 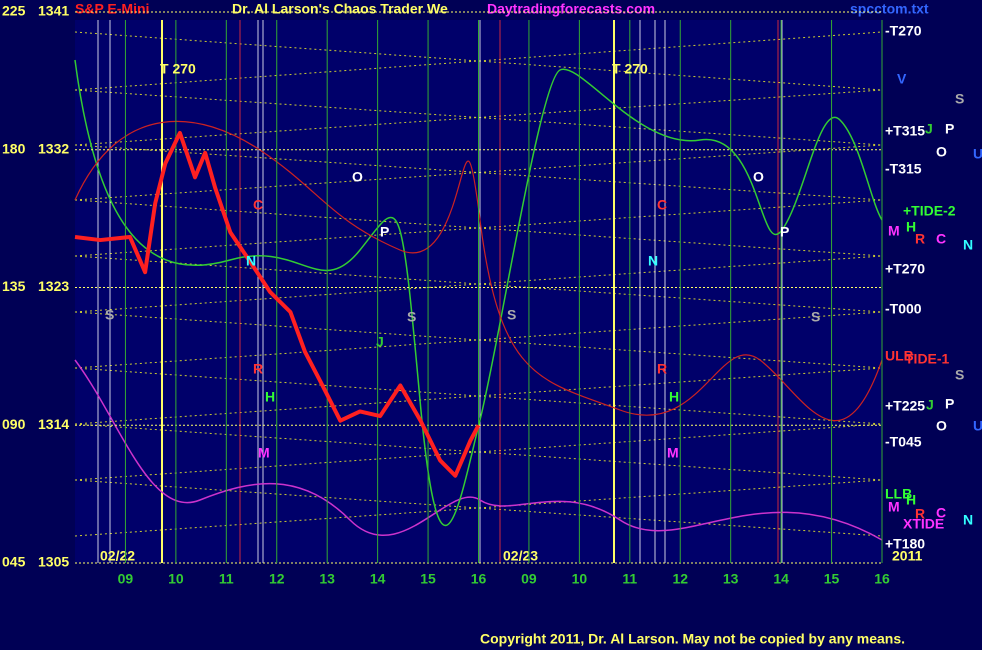 What do you see at coordinates (14, 11) in the screenshot?
I see `y-angle-label: 225` at bounding box center [14, 11].